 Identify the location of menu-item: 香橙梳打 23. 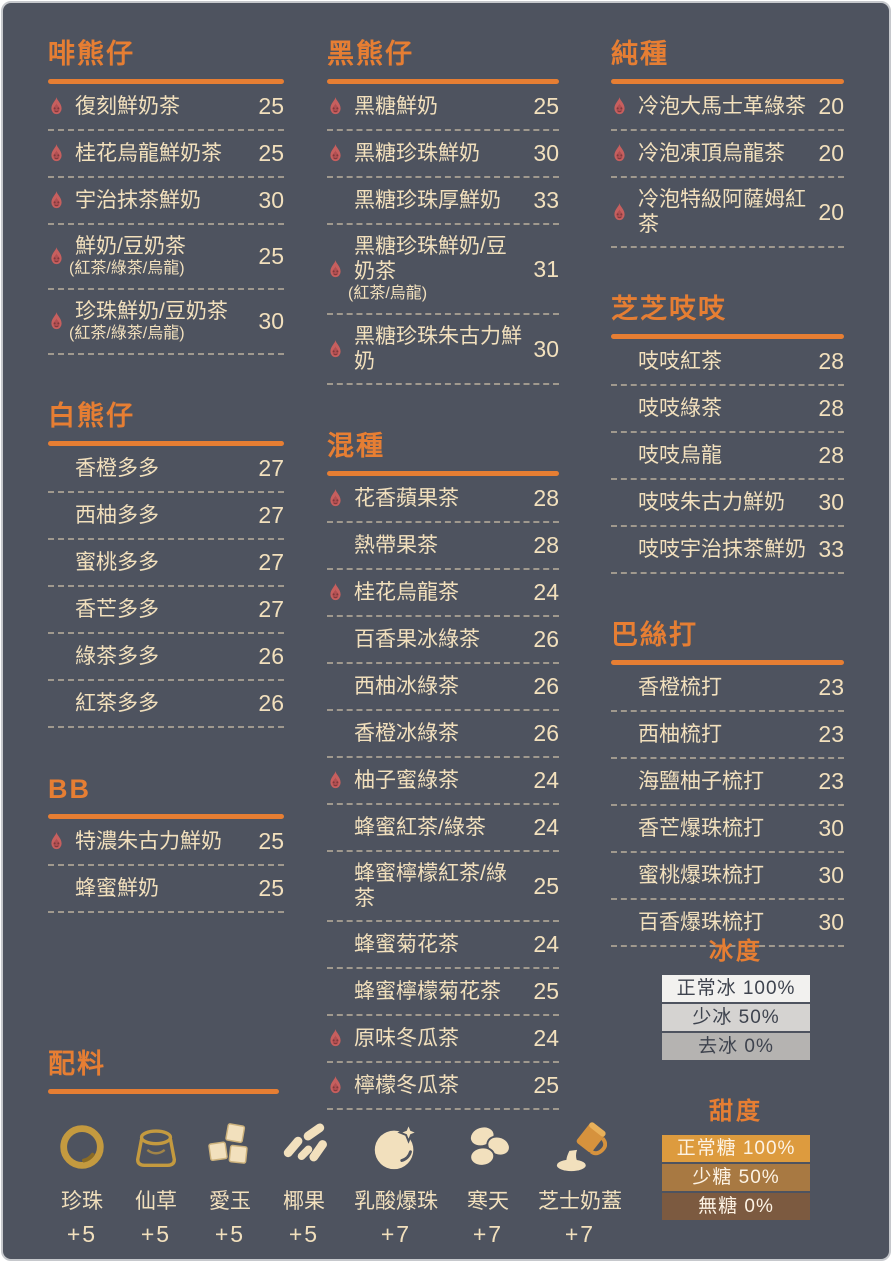
(727, 688).